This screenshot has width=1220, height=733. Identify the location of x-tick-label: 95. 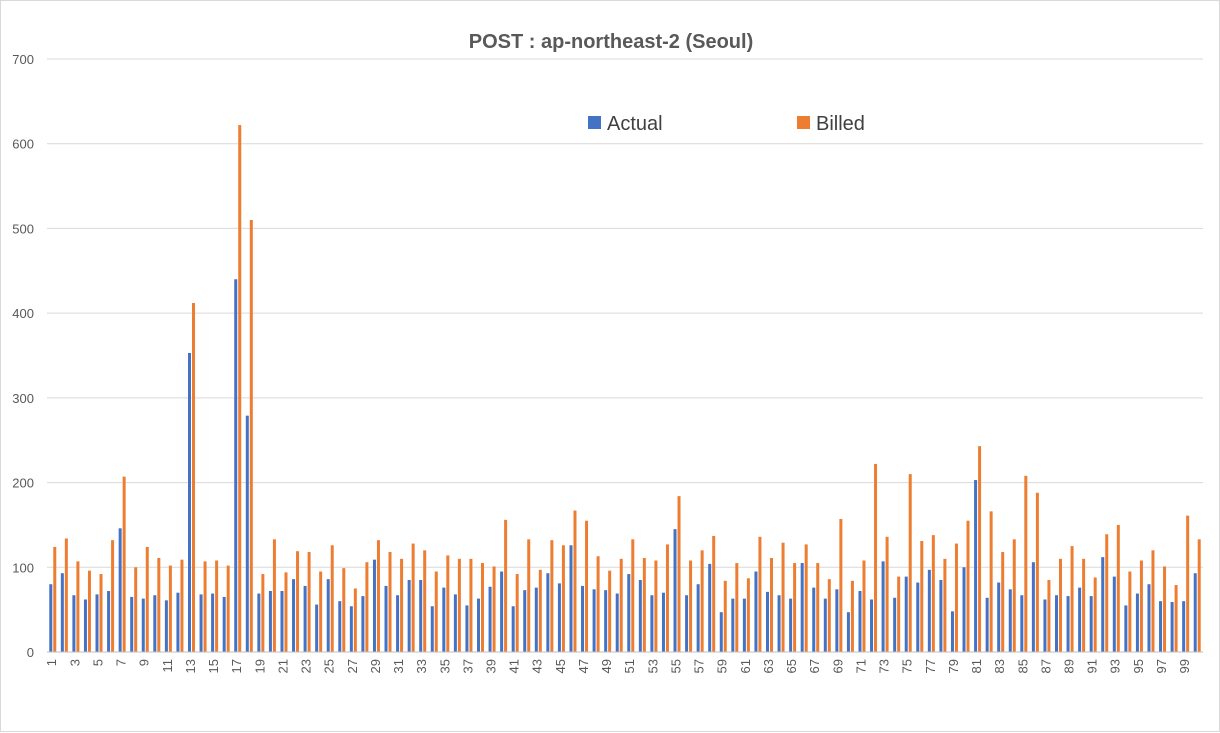
(1138, 666).